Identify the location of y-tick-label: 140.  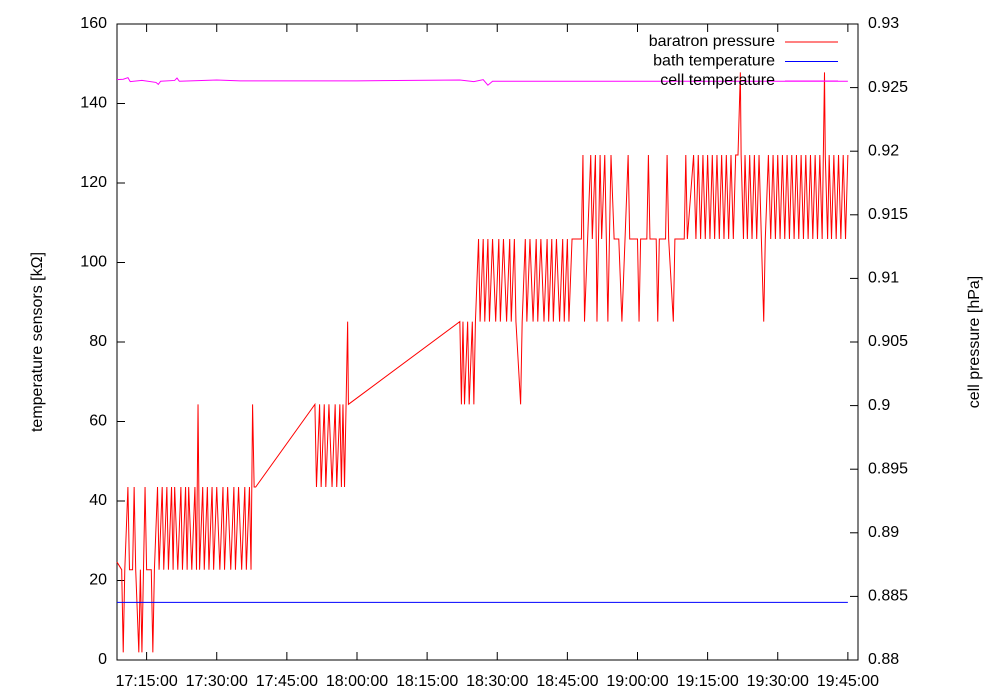
(93, 103).